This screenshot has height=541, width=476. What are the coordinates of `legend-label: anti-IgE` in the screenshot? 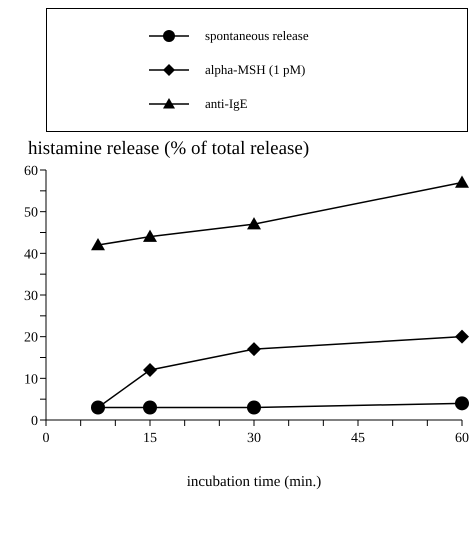 It's located at (226, 104).